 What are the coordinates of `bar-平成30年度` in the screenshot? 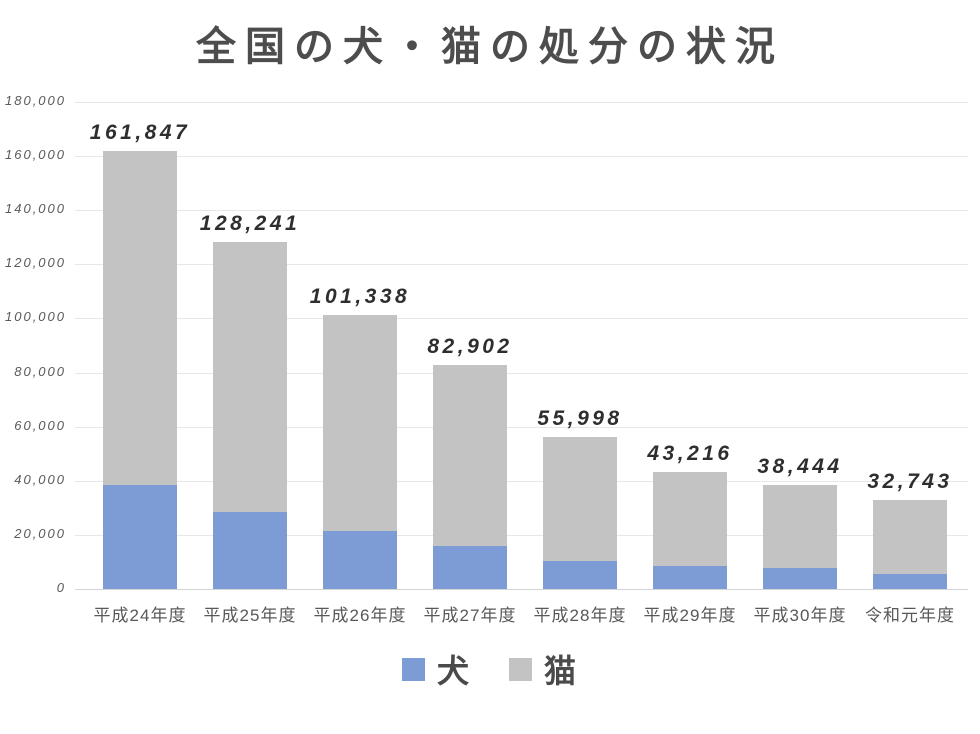 It's located at (800, 537).